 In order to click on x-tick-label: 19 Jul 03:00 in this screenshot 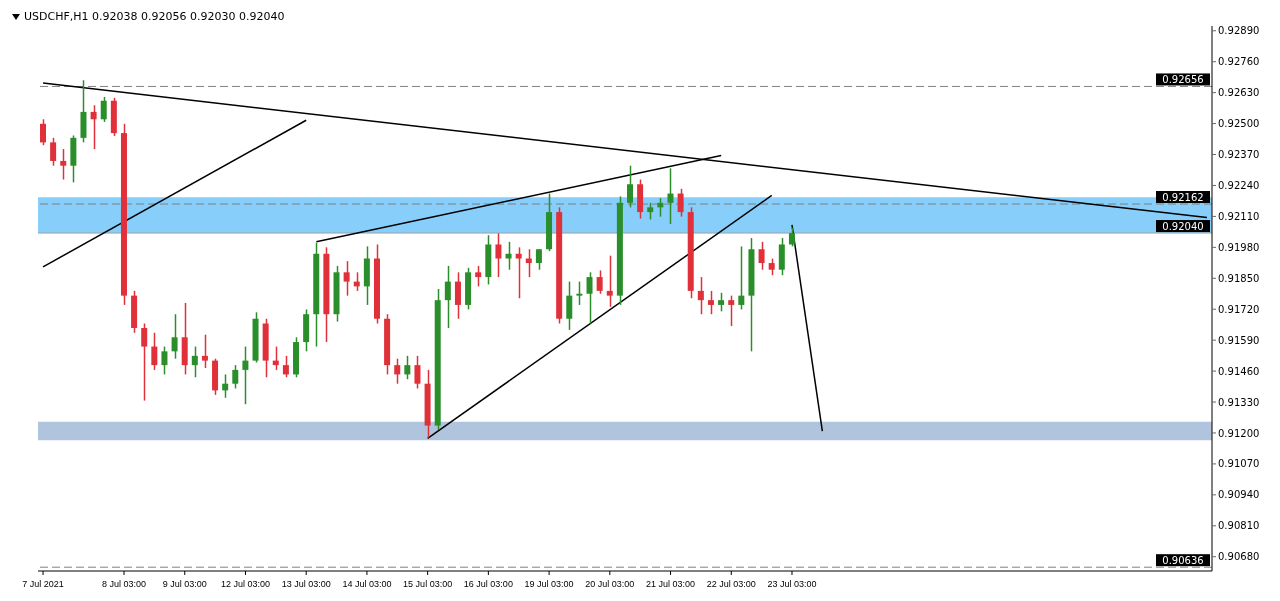, I will do `click(549, 584)`.